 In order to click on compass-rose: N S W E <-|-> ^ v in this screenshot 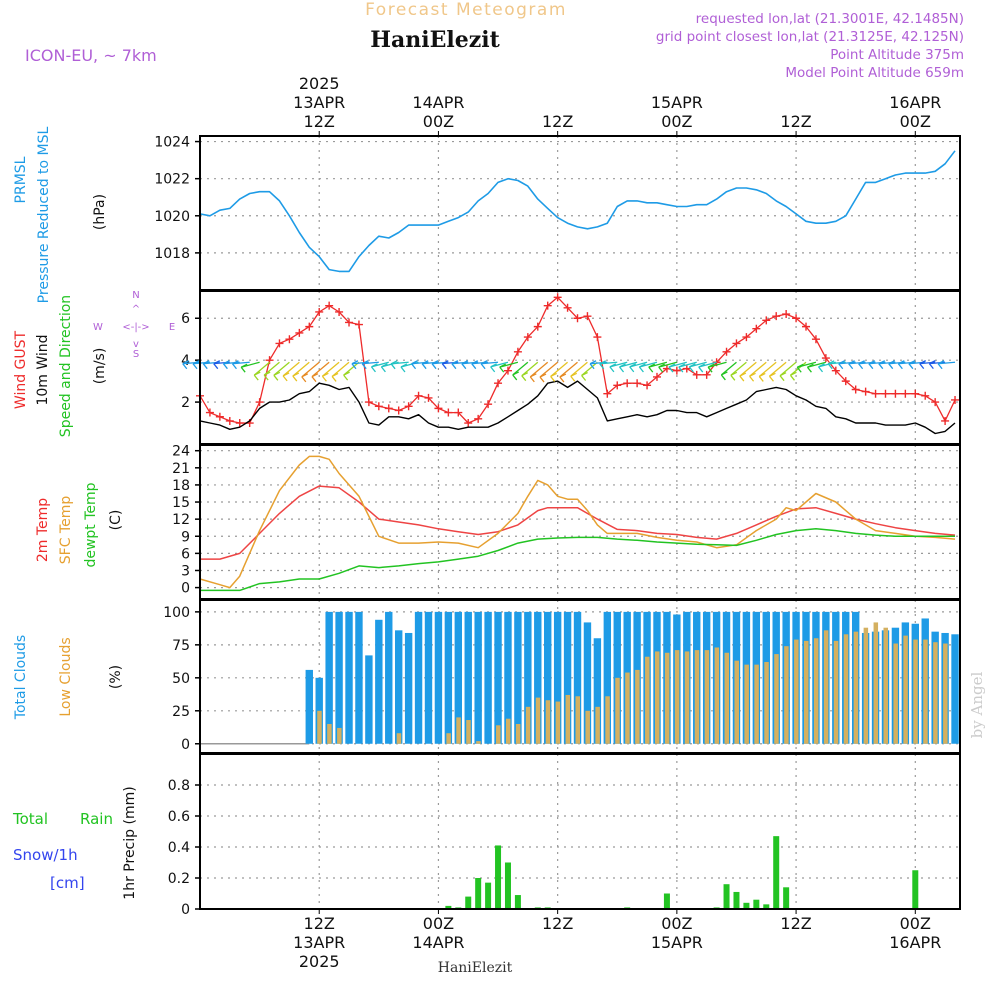, I will do `click(134, 325)`.